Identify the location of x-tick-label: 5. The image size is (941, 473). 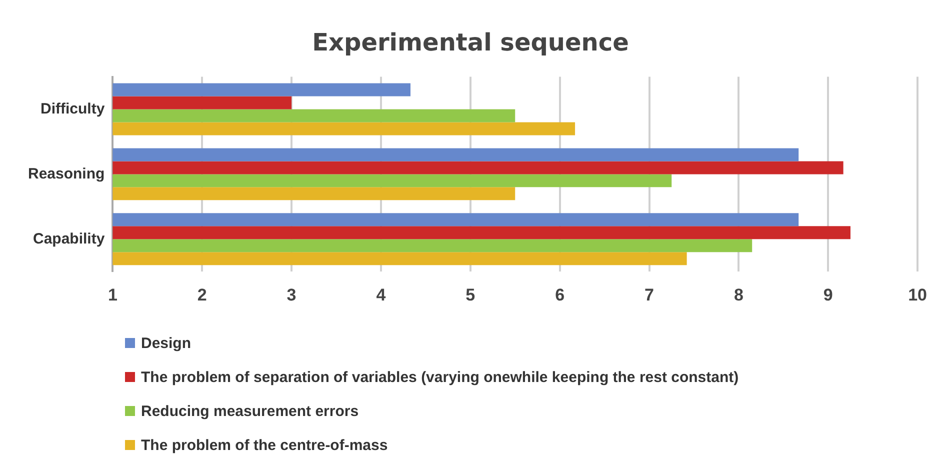
(471, 294).